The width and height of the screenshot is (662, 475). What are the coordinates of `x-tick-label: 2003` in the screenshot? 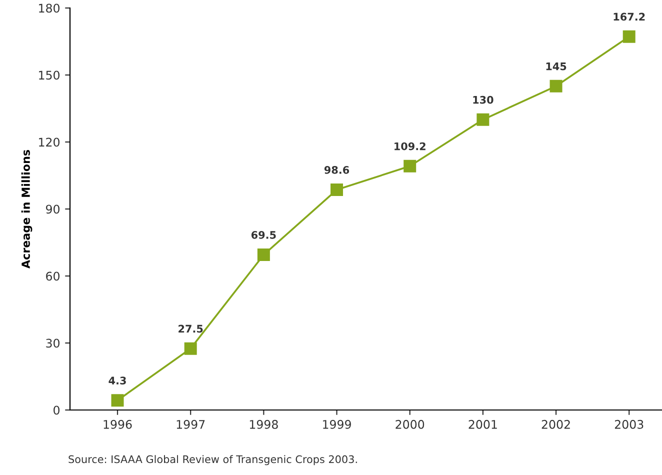 It's located at (629, 424).